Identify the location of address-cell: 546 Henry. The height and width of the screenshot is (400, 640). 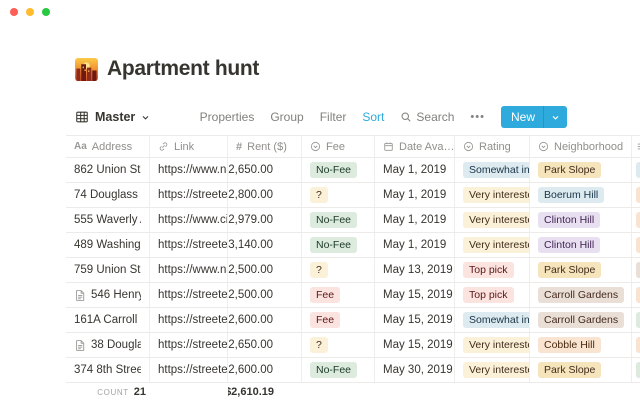
(108, 295).